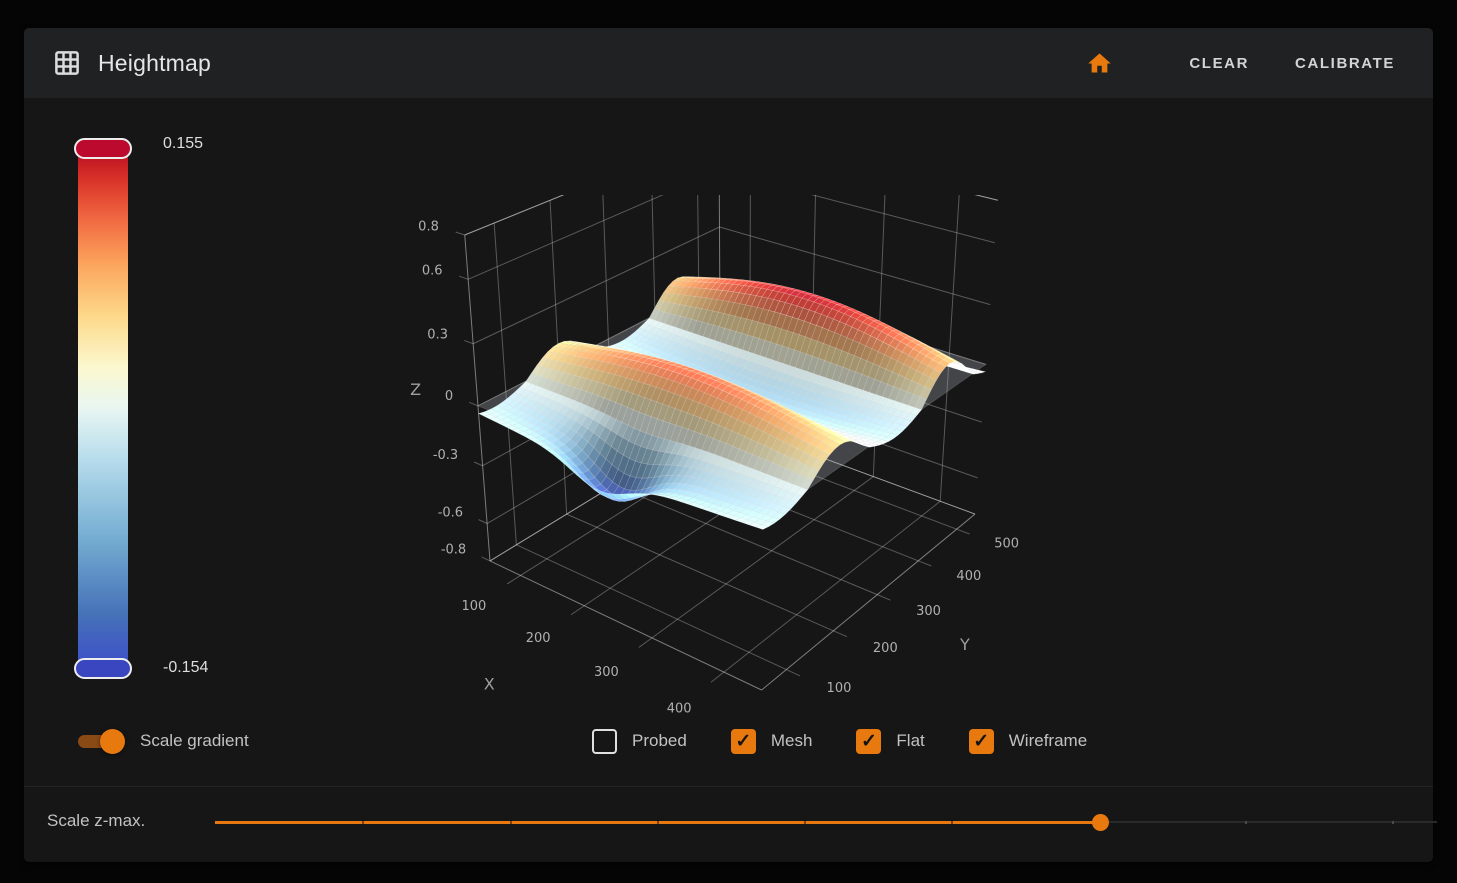 This screenshot has height=883, width=1457. What do you see at coordinates (659, 740) in the screenshot?
I see `checkbox-label: Probed` at bounding box center [659, 740].